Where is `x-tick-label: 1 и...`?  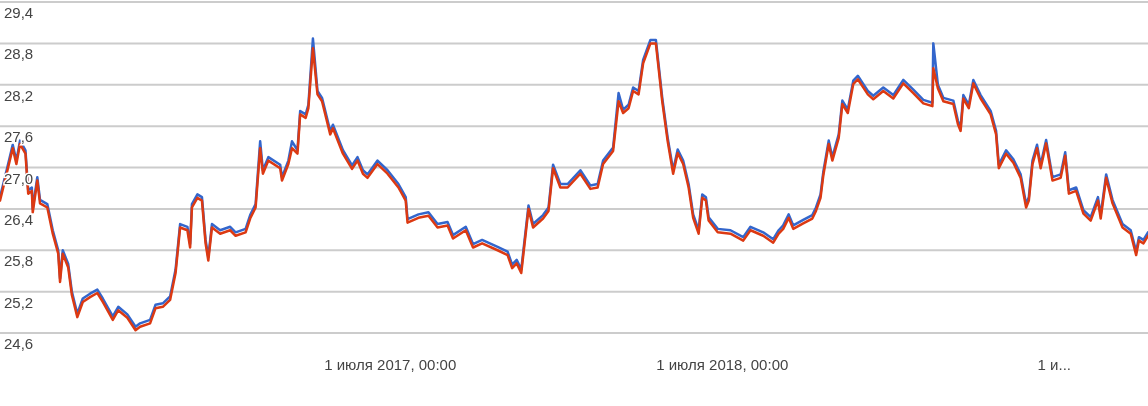
x-tick-label: 1 и... is located at coordinates (1054, 364).